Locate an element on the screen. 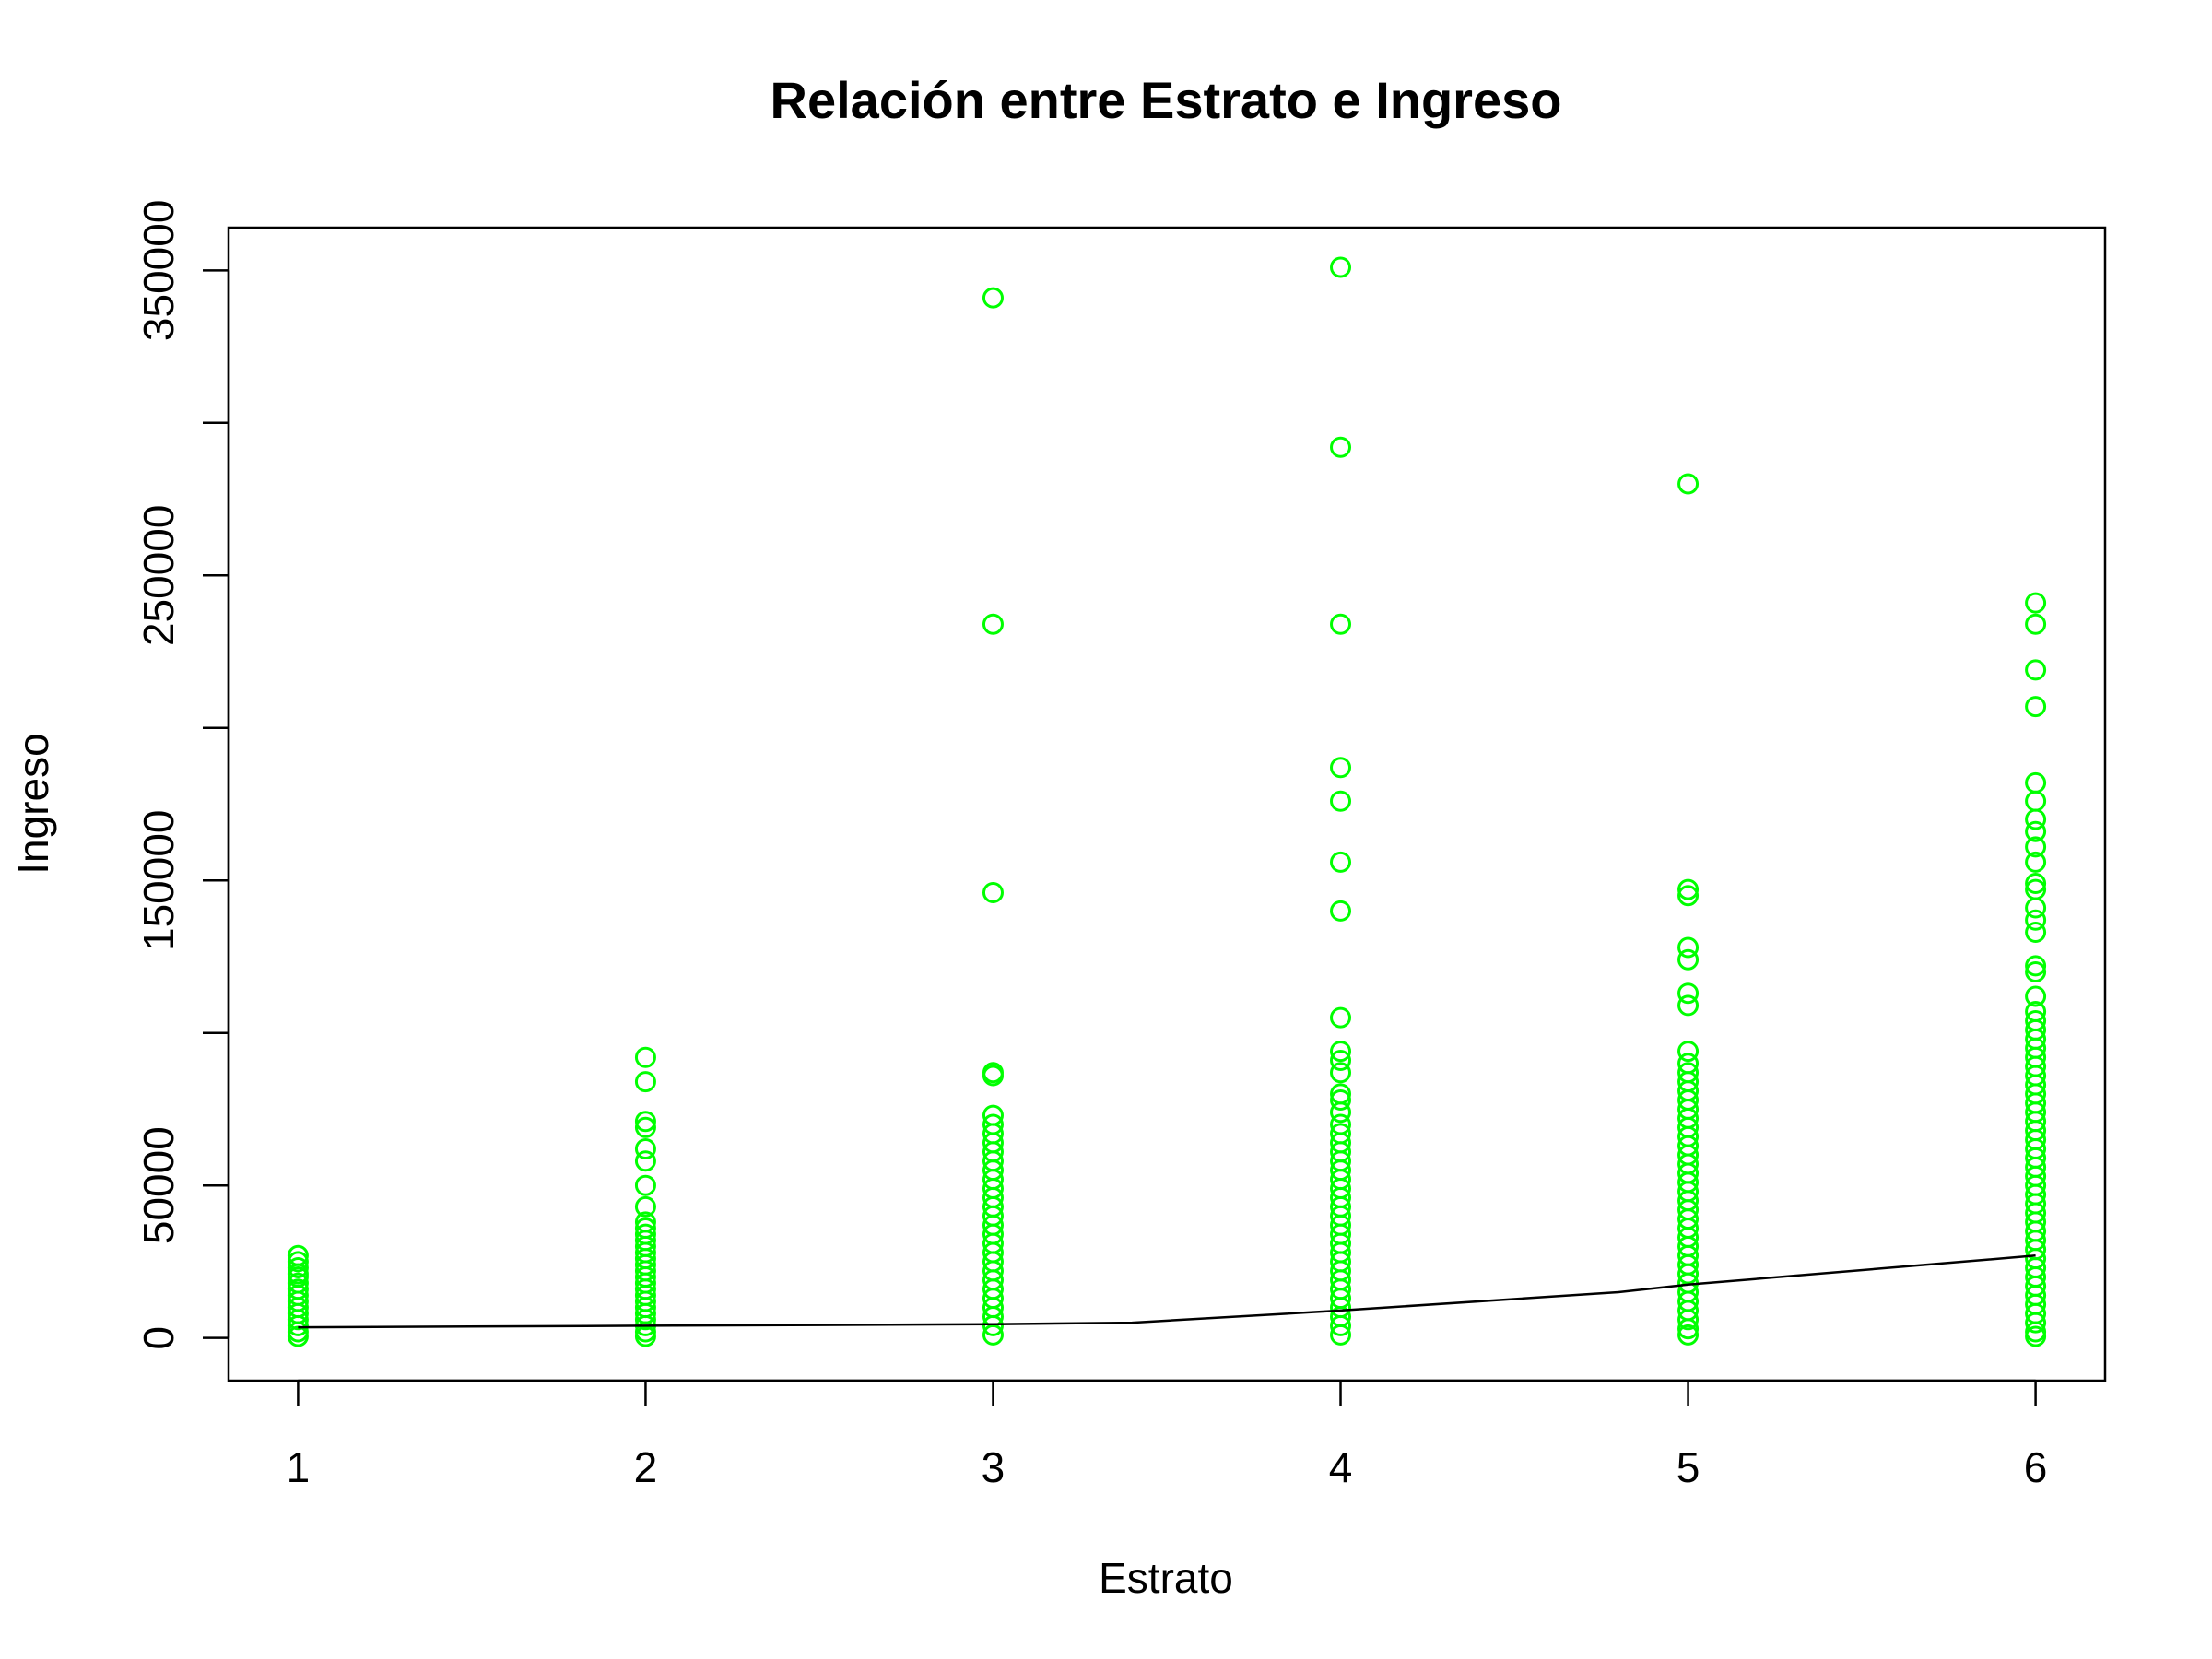 The width and height of the screenshot is (2212, 1659). trend-line-layer is located at coordinates (1167, 1291).